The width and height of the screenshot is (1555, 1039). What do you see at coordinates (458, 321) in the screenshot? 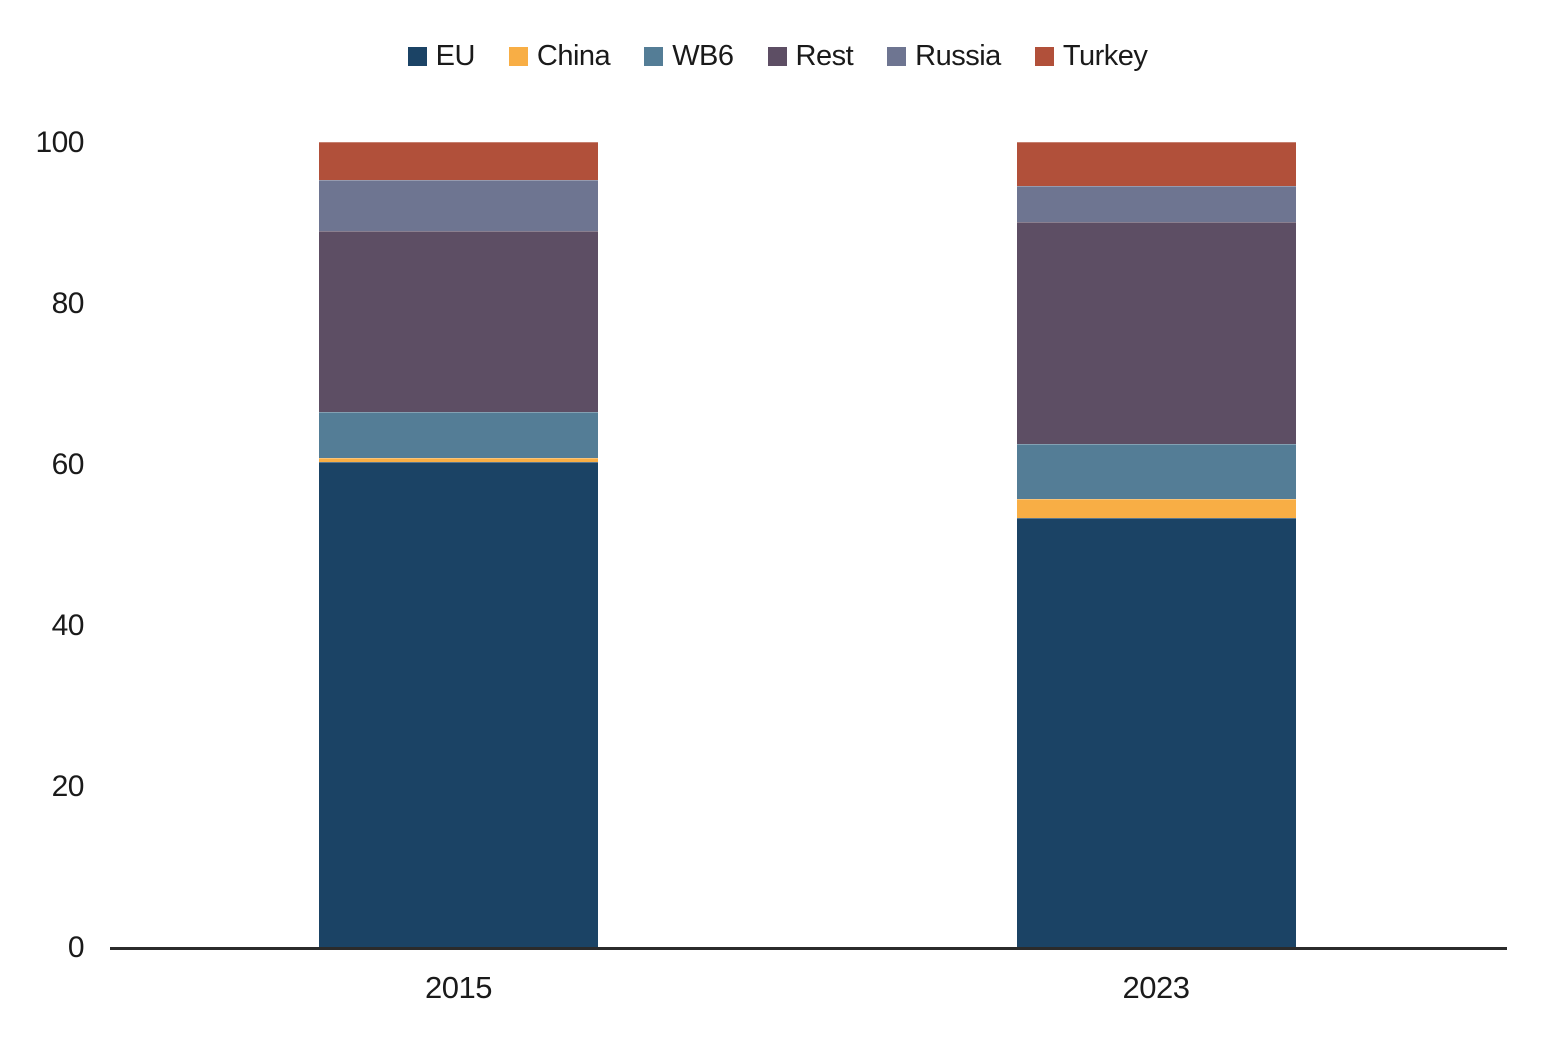
I see `bar-segment-rest-2015` at bounding box center [458, 321].